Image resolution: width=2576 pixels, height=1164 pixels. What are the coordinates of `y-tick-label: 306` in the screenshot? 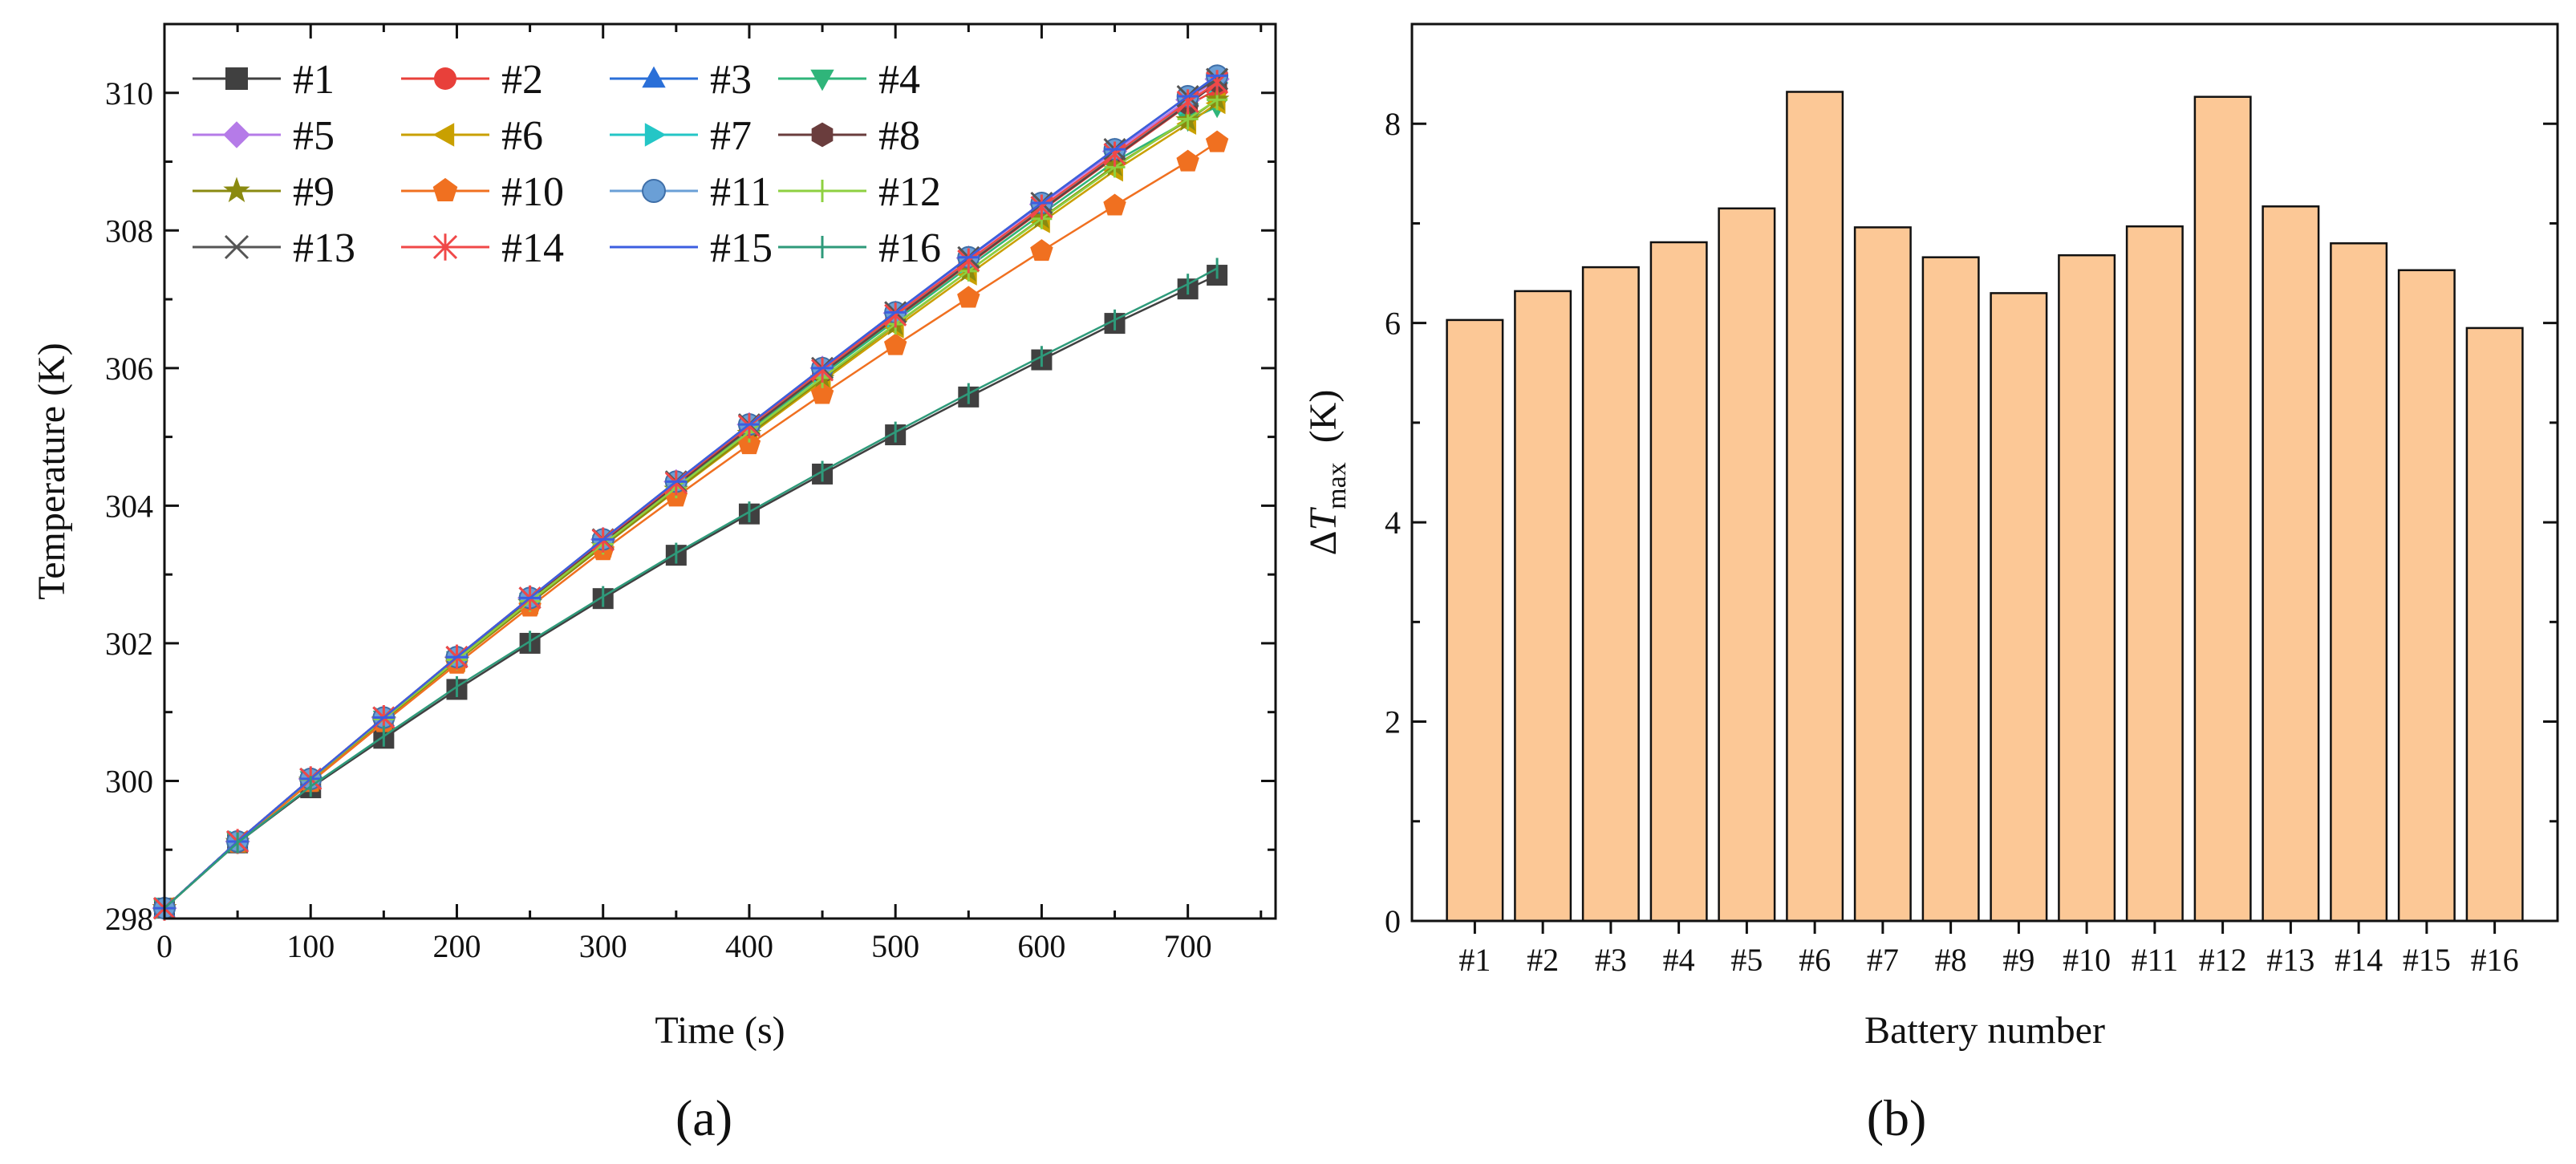 It's located at (129, 369).